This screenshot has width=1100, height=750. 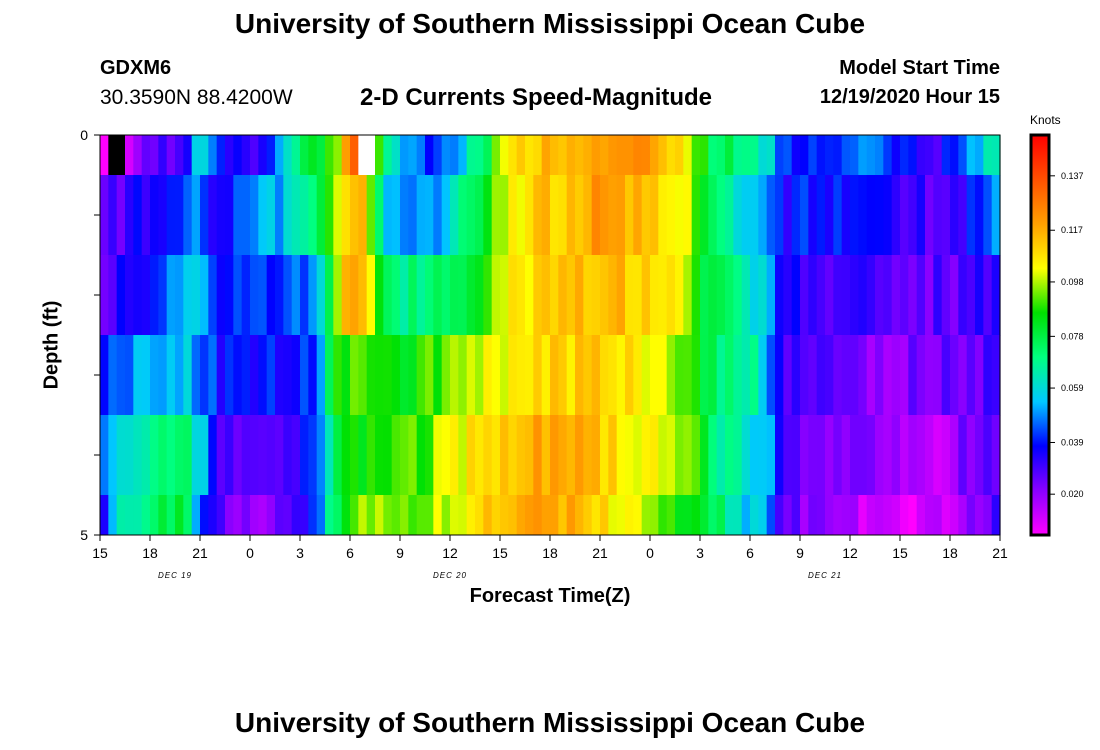 What do you see at coordinates (700, 553) in the screenshot?
I see `x-tick-label: 3` at bounding box center [700, 553].